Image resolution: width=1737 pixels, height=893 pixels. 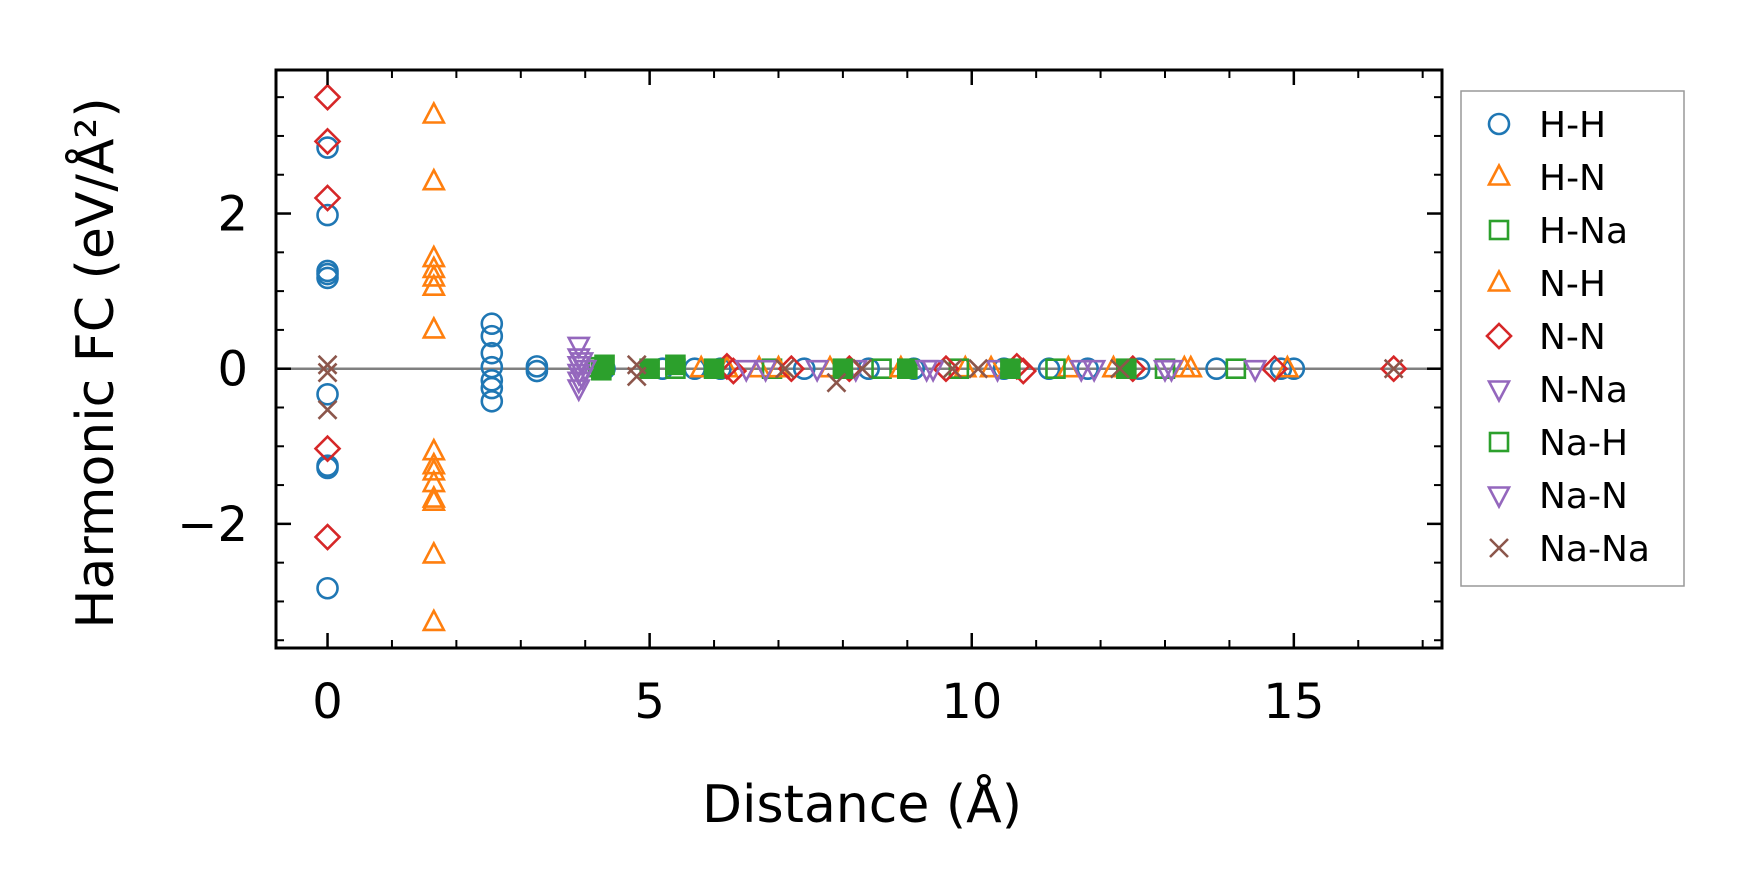 I want to click on legend-label: N-H, so click(x=1572, y=284).